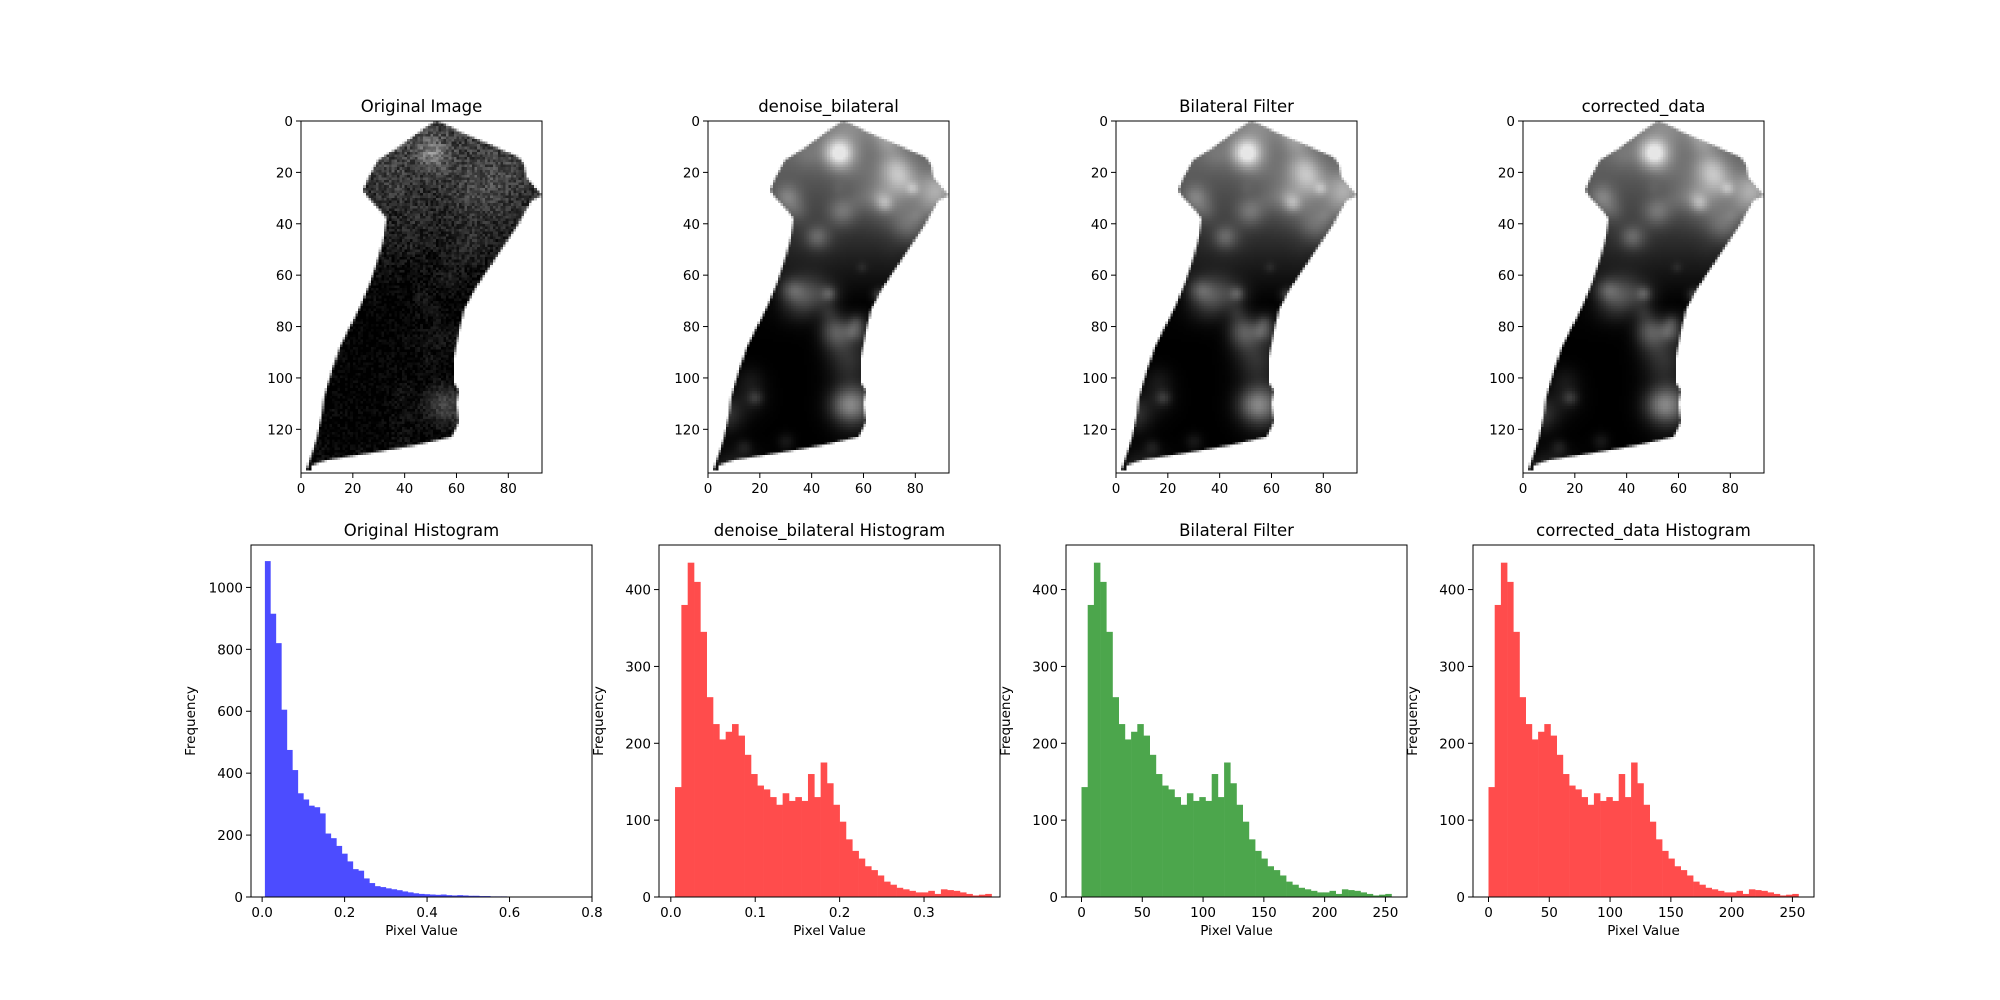  Describe the element at coordinates (839, 913) in the screenshot. I see `x-tick-label: 0.2` at that location.